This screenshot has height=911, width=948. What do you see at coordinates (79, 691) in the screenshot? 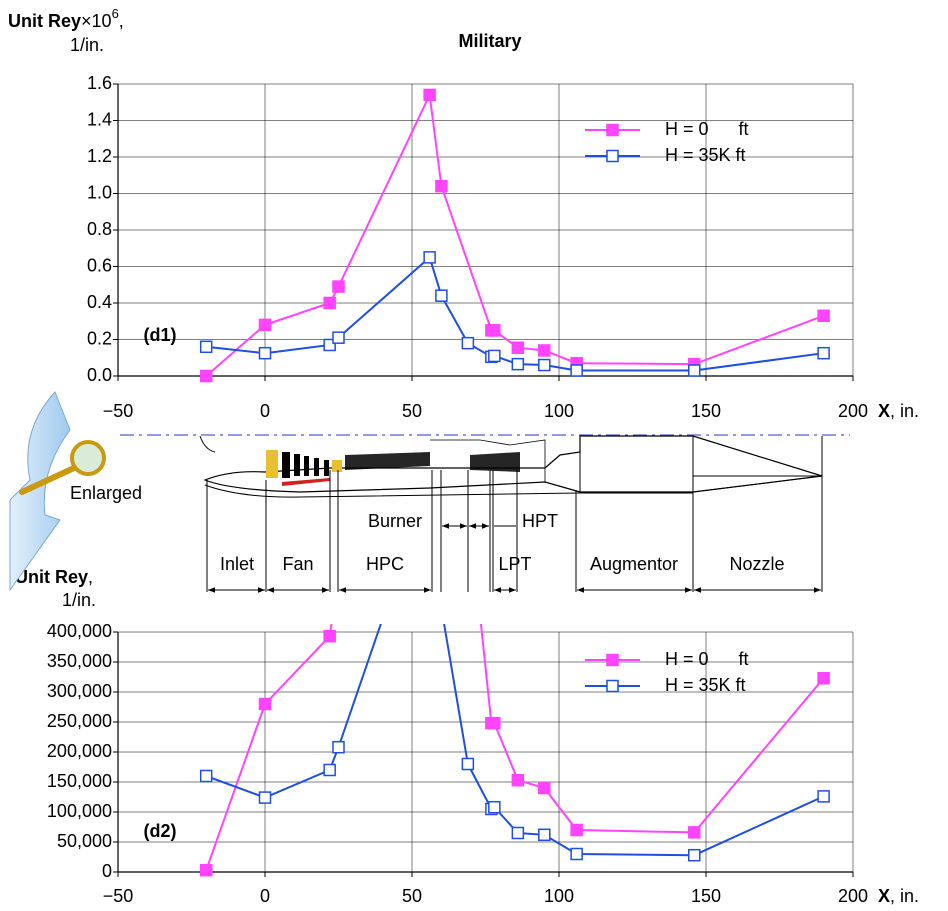
I see `y-tick-label: 300,000` at bounding box center [79, 691].